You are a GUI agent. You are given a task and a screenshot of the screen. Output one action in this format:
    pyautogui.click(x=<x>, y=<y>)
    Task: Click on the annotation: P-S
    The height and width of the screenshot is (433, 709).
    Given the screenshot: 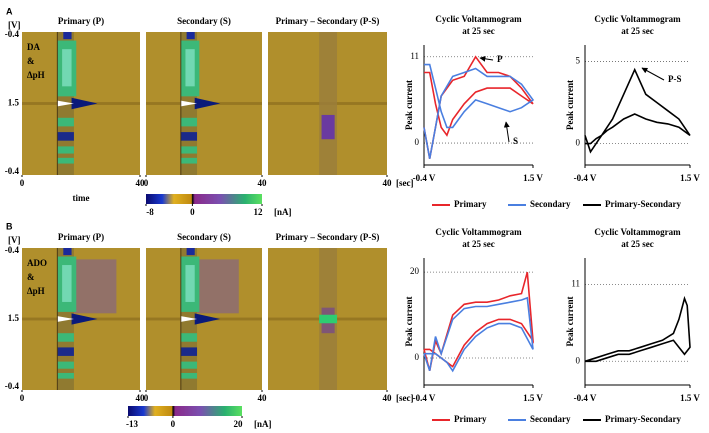 What is the action you would take?
    pyautogui.click(x=675, y=79)
    